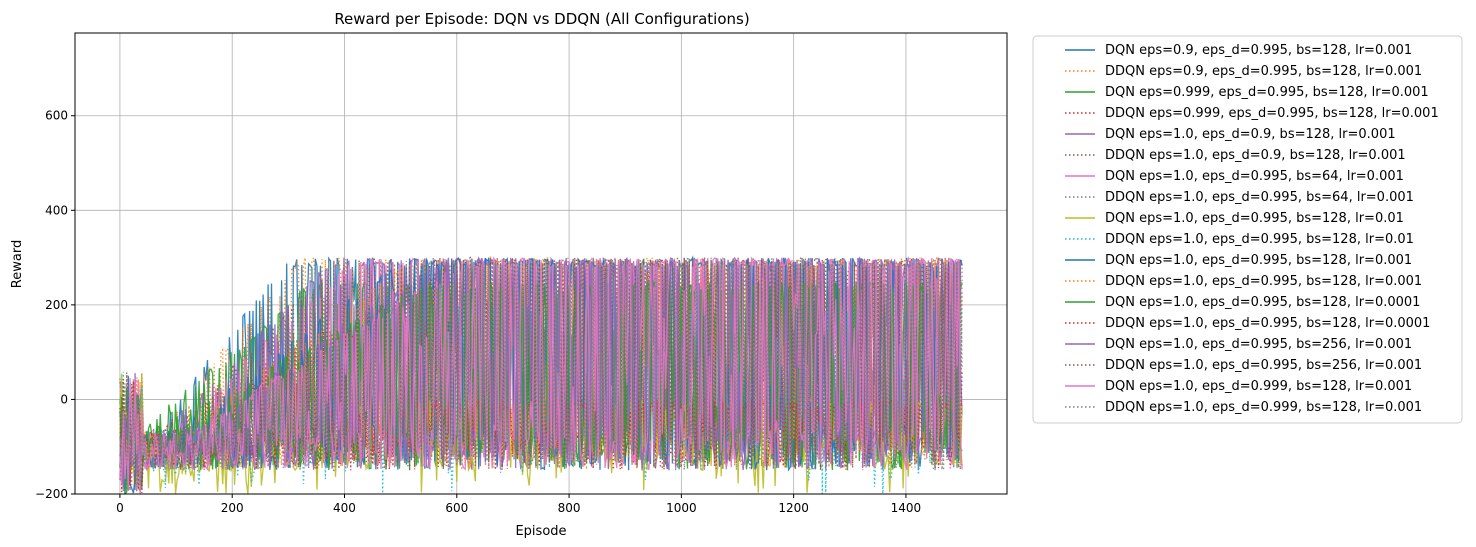  What do you see at coordinates (64, 399) in the screenshot?
I see `y-tick-label: 0` at bounding box center [64, 399].